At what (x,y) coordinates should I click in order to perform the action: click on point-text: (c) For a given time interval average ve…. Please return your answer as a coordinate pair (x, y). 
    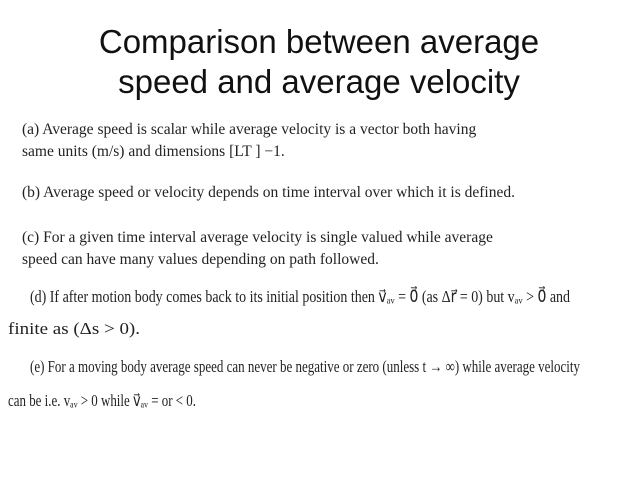
    Looking at the image, I should click on (257, 237).